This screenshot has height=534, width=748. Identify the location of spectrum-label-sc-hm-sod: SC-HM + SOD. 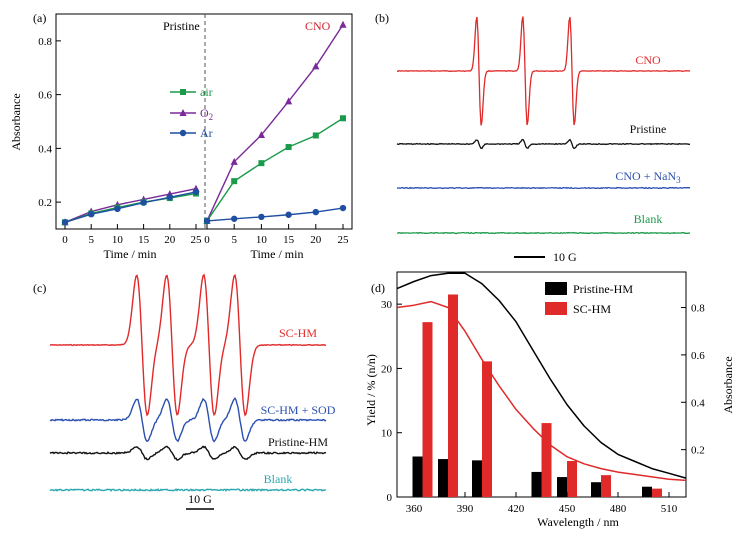
(298, 410).